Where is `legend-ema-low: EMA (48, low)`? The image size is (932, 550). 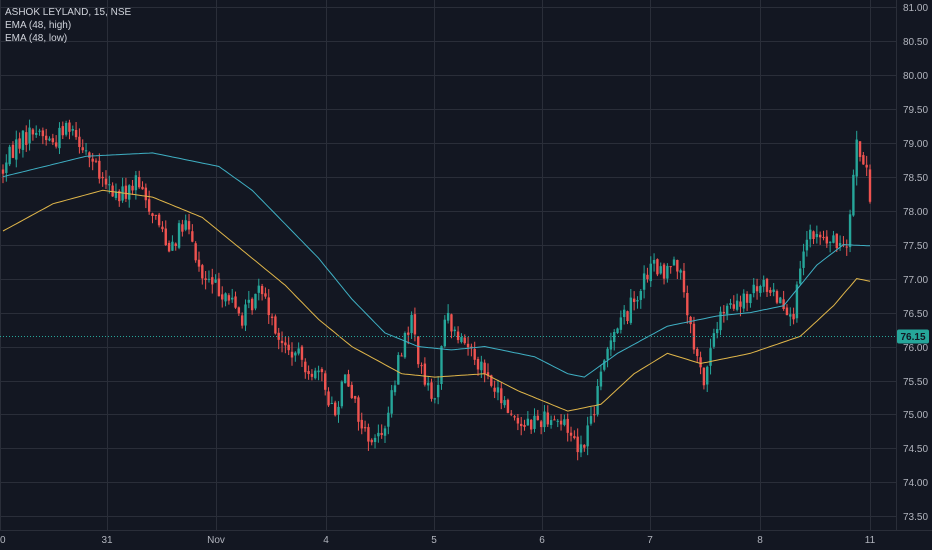
legend-ema-low: EMA (48, low) is located at coordinates (36, 38).